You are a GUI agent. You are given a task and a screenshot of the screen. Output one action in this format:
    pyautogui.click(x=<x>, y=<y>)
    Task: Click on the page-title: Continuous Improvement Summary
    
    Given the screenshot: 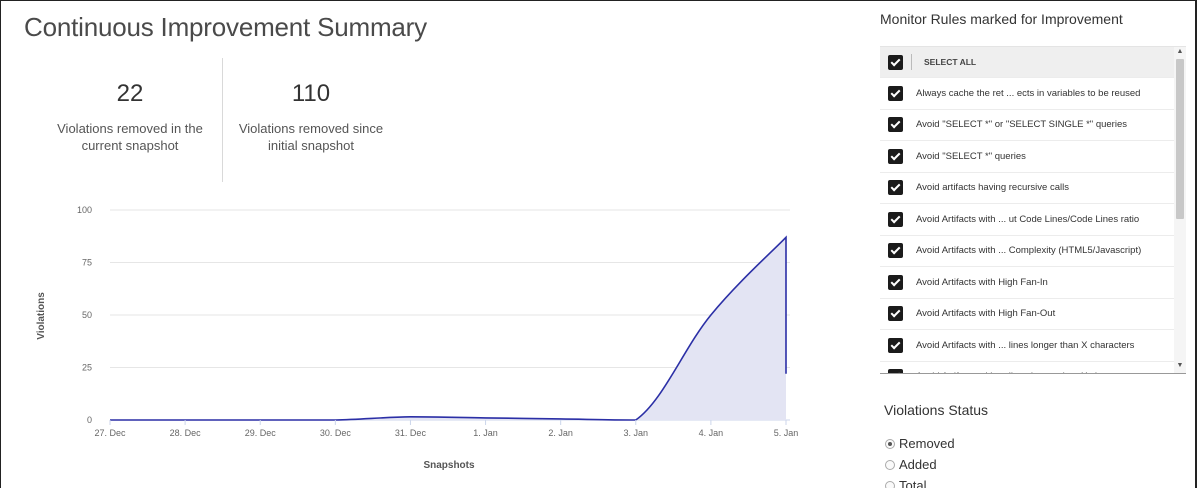 What is the action you would take?
    pyautogui.click(x=225, y=27)
    